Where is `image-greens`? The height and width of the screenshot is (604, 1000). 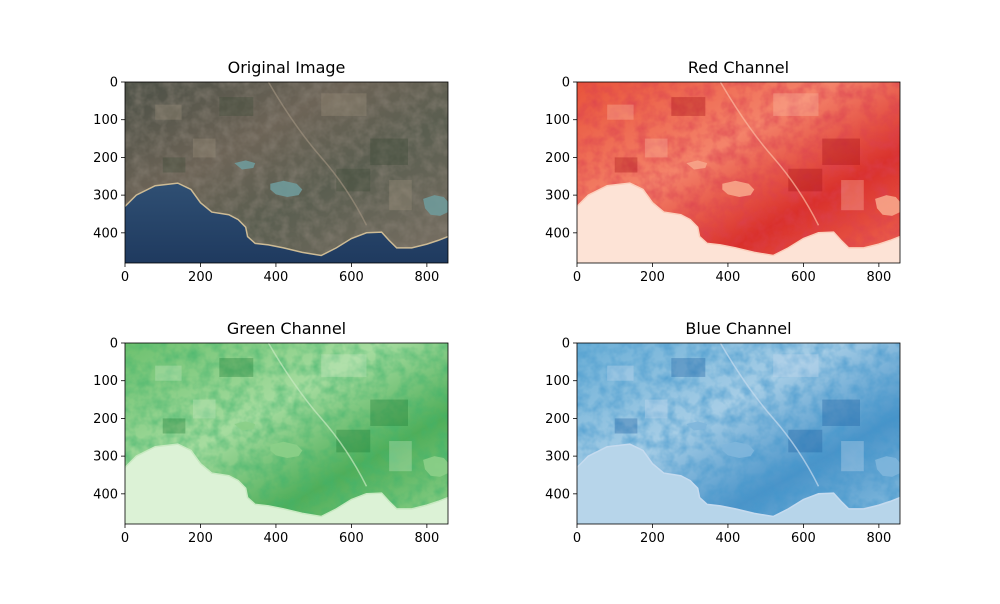
image-greens is located at coordinates (286, 433).